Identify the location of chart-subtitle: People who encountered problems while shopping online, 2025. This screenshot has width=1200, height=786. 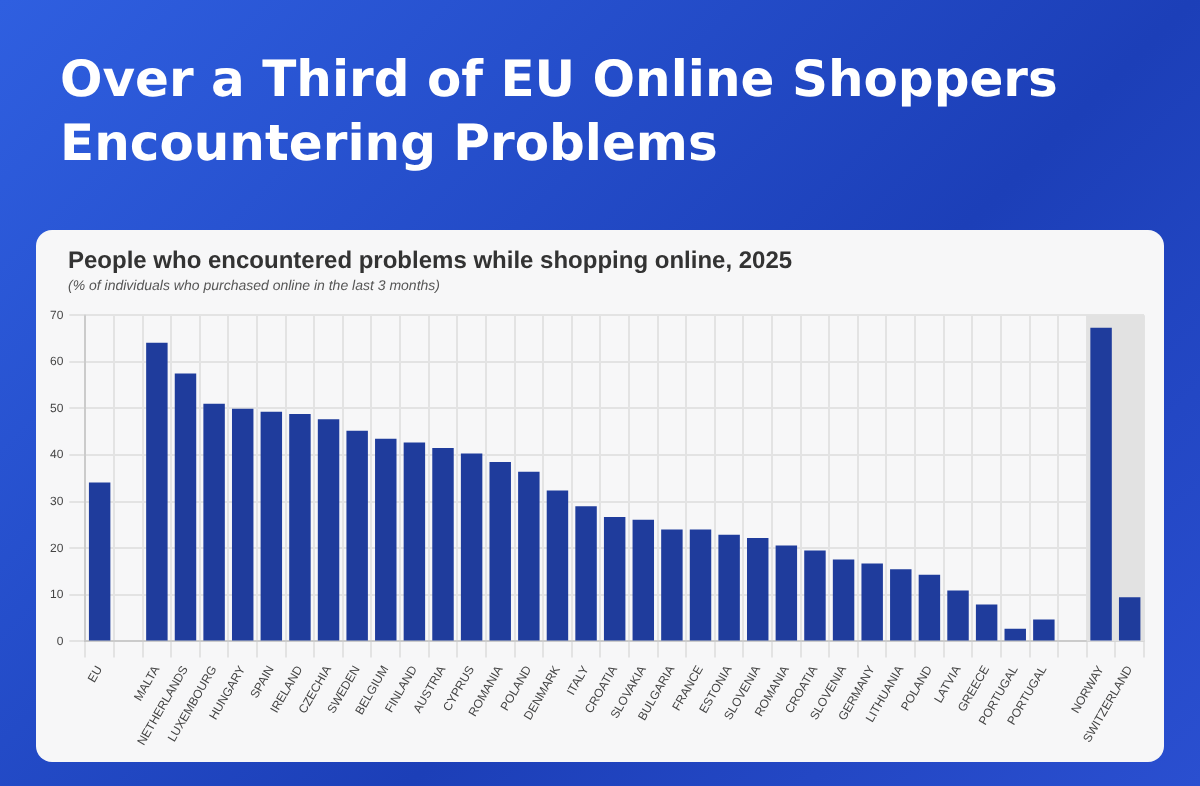
(430, 260).